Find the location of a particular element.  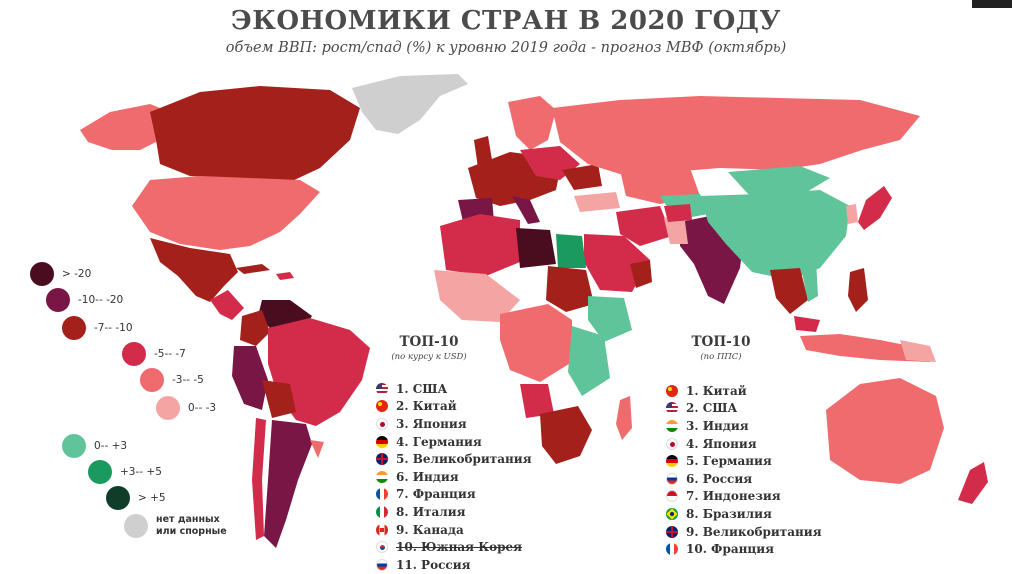

list-item: 8. Бразилия is located at coordinates (744, 514).